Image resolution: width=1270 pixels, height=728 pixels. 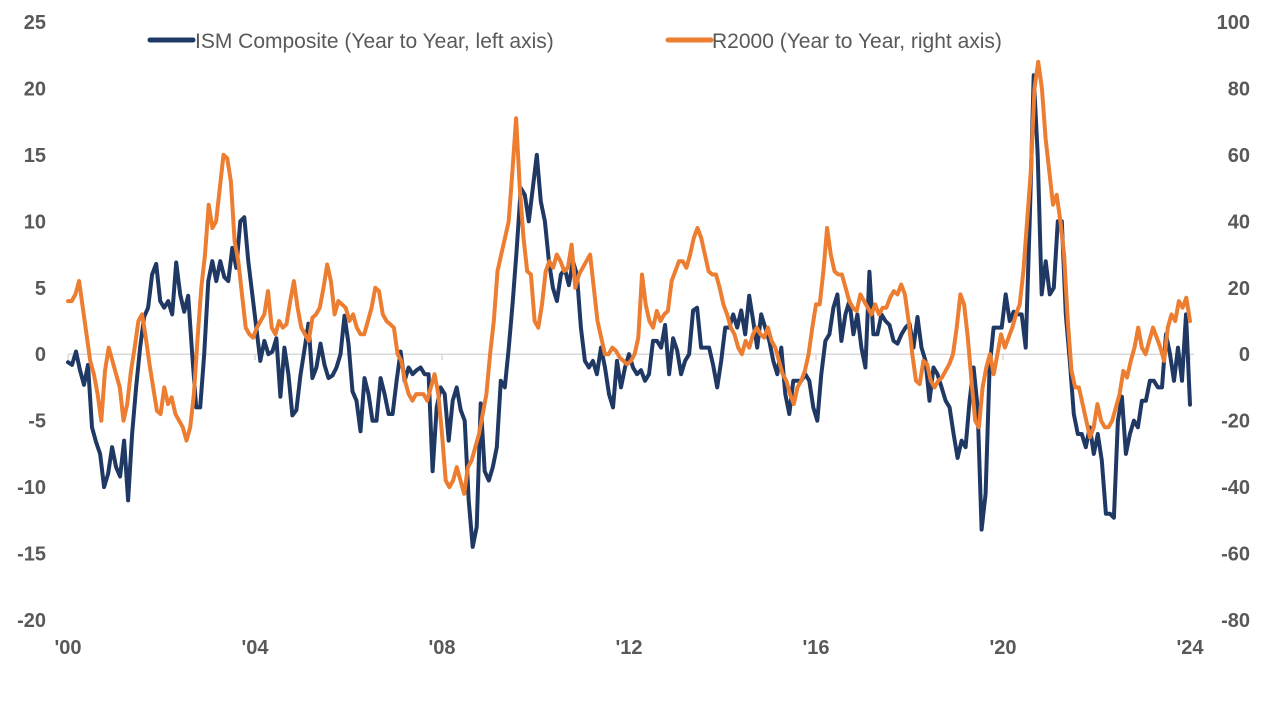 I want to click on y-right-tick-label: 20, so click(x=1239, y=289).